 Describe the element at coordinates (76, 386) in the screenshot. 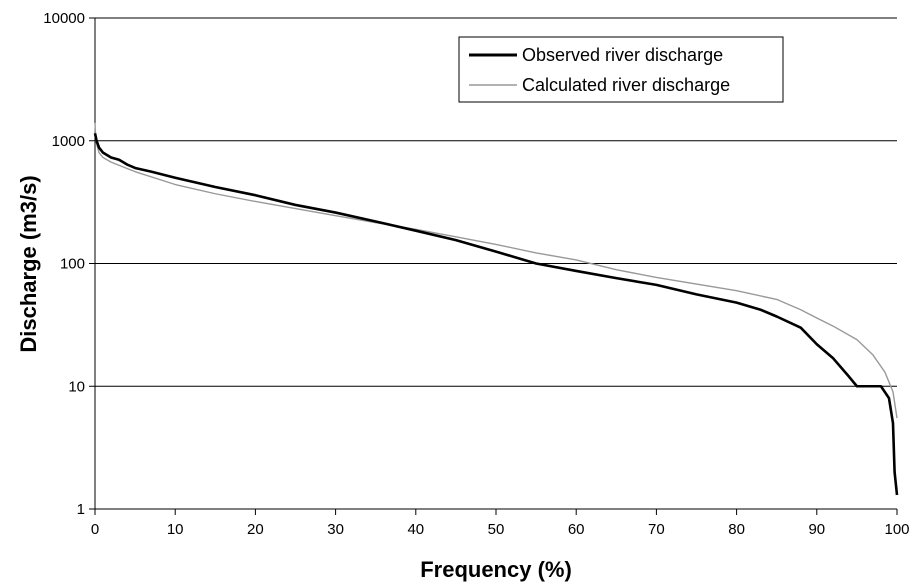

I see `y-tick-label-1: 10` at that location.